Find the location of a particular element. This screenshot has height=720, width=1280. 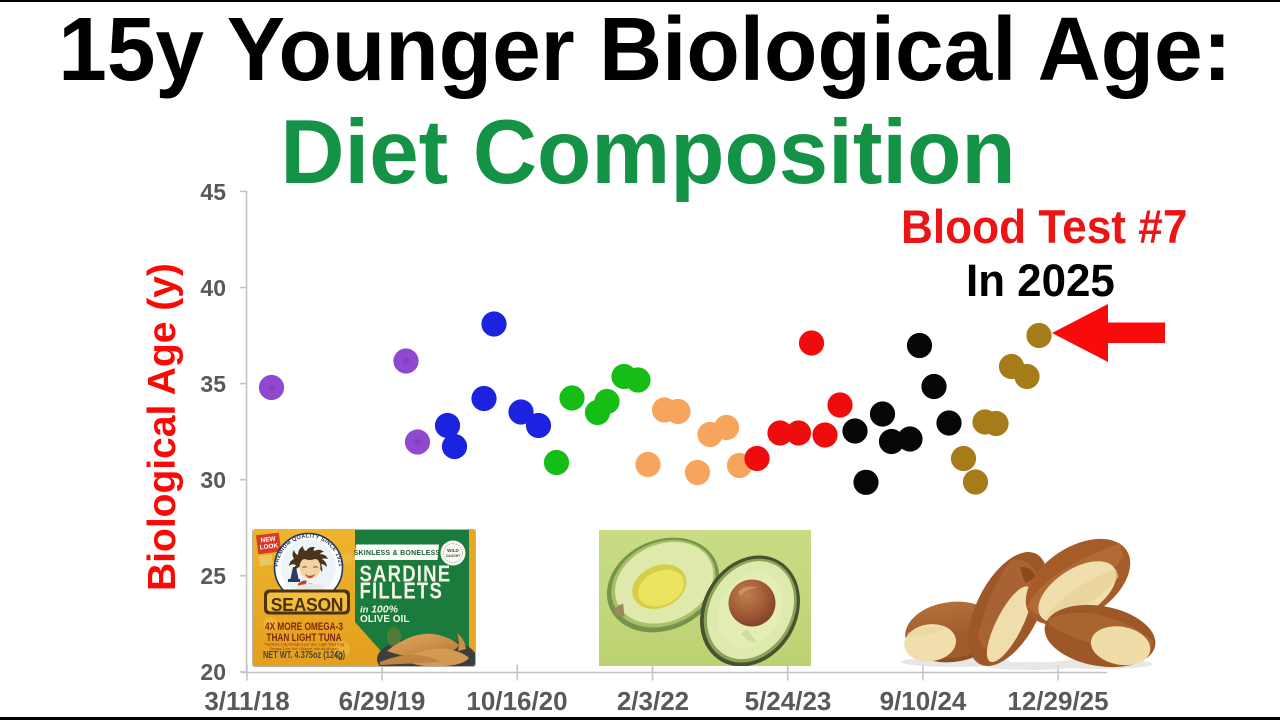

svg-text: in 100% is located at coordinates (379, 610).